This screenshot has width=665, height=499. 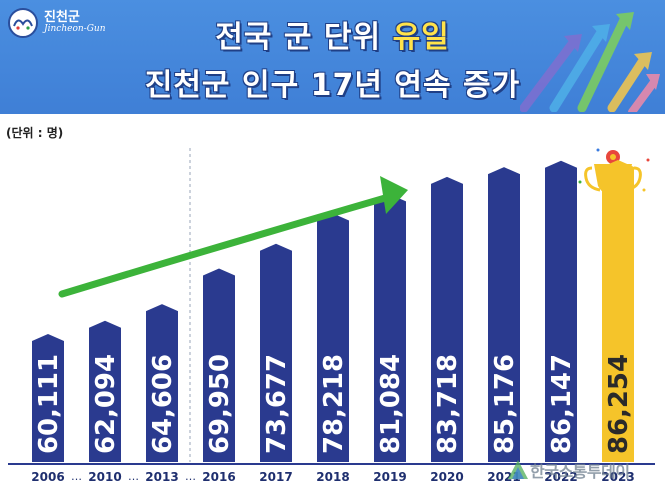 What do you see at coordinates (276, 352) in the screenshot?
I see `bar-2017` at bounding box center [276, 352].